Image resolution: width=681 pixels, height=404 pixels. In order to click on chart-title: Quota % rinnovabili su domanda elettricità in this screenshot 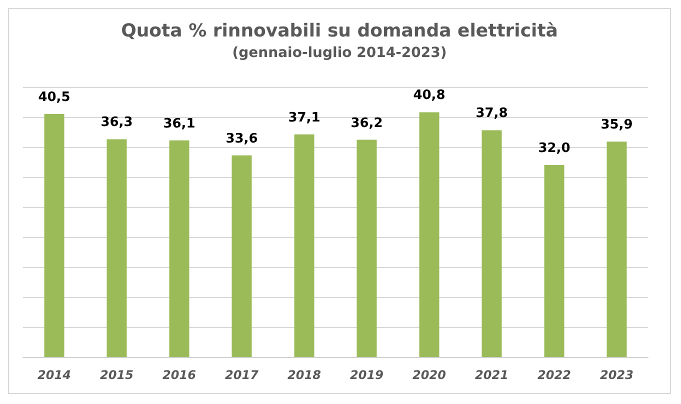, I will do `click(339, 31)`.